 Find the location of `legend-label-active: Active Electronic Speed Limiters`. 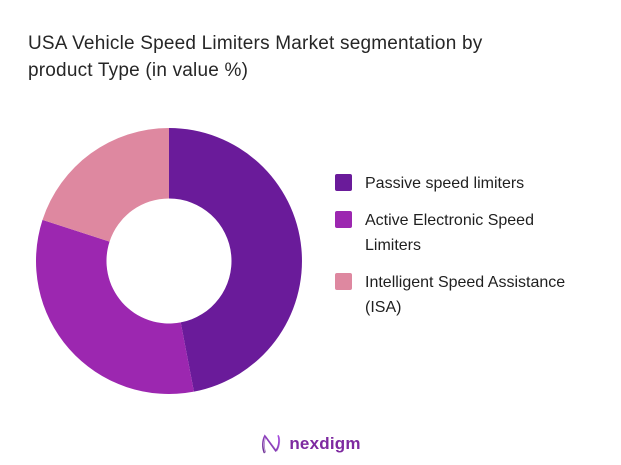

legend-label-active: Active Electronic Speed Limiters is located at coordinates (449, 233).